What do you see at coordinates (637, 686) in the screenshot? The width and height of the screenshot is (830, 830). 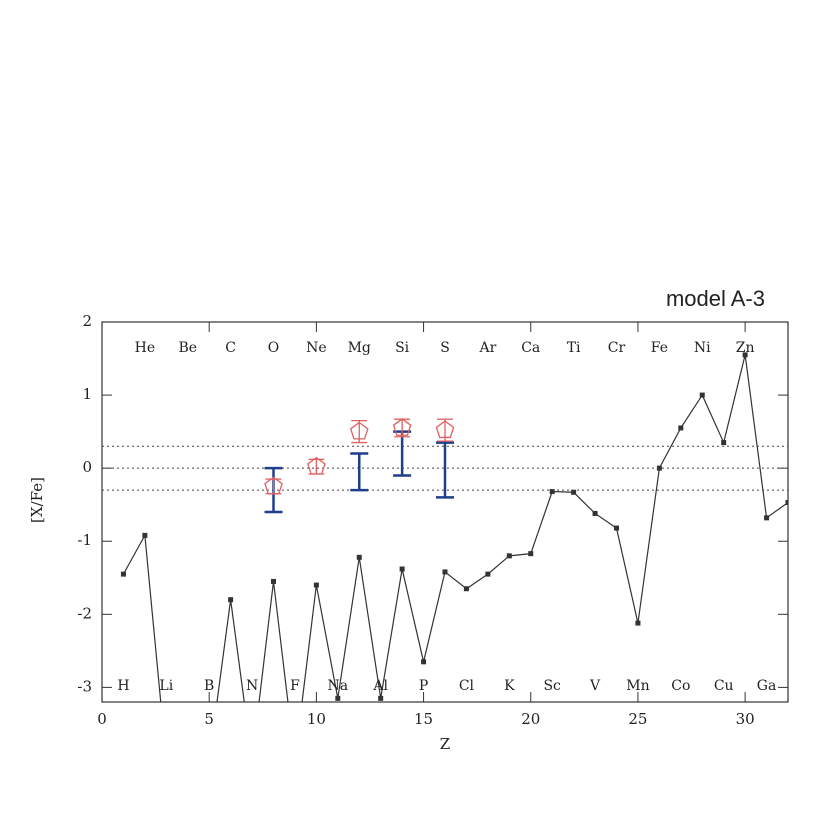 I see `element-label: Mn` at bounding box center [637, 686].